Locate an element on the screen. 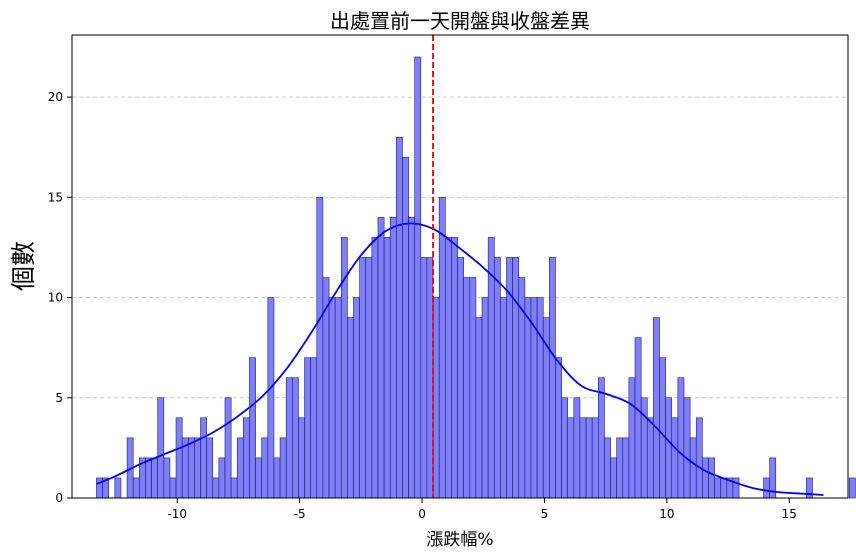  y-axis-label: 個數 is located at coordinates (23, 266).